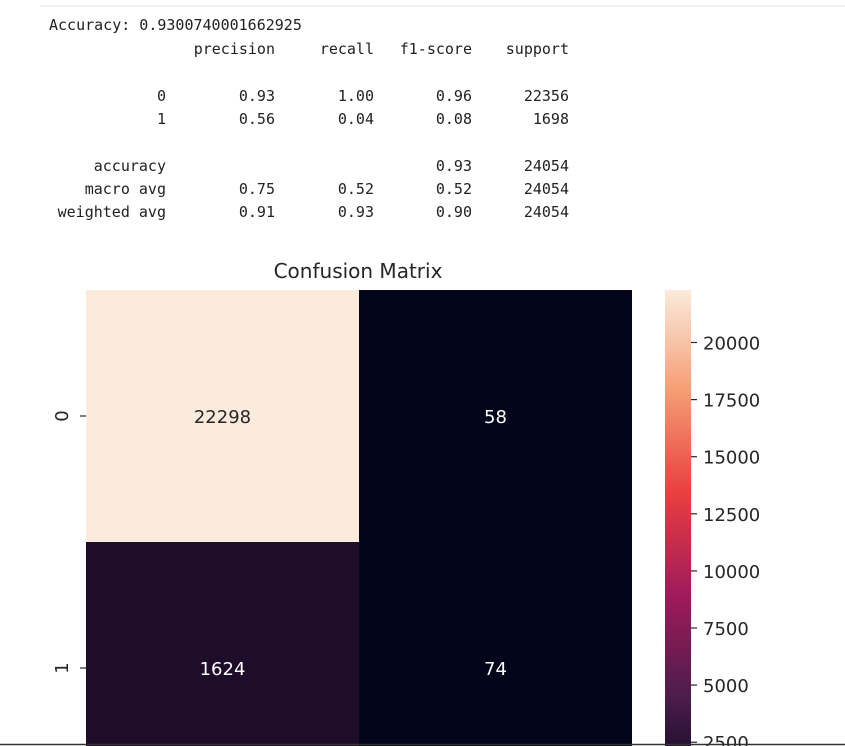 This screenshot has height=746, width=845. I want to click on colorbar-tick-label: 12500, so click(731, 515).